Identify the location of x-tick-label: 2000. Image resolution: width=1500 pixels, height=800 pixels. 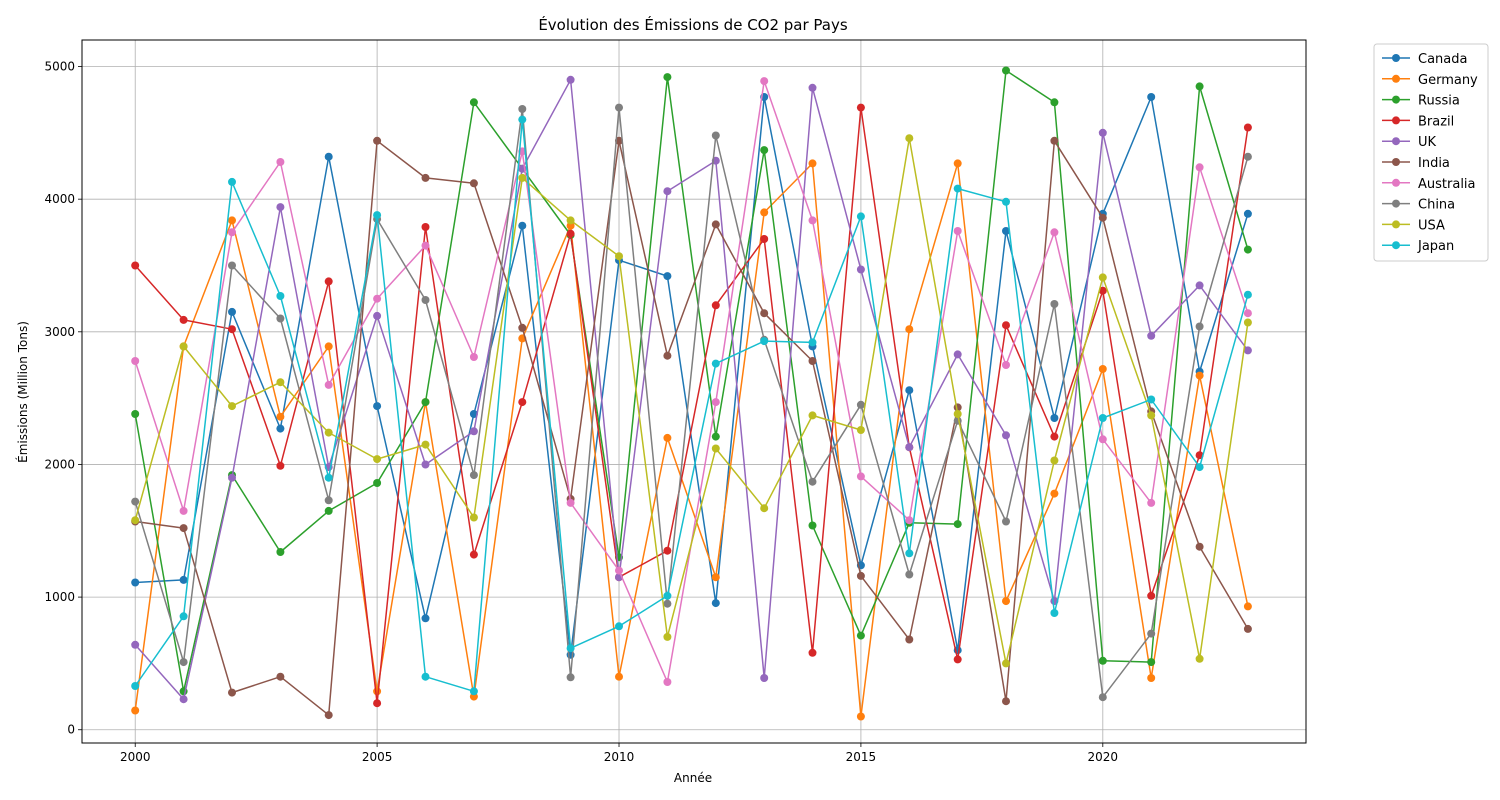
(135, 757).